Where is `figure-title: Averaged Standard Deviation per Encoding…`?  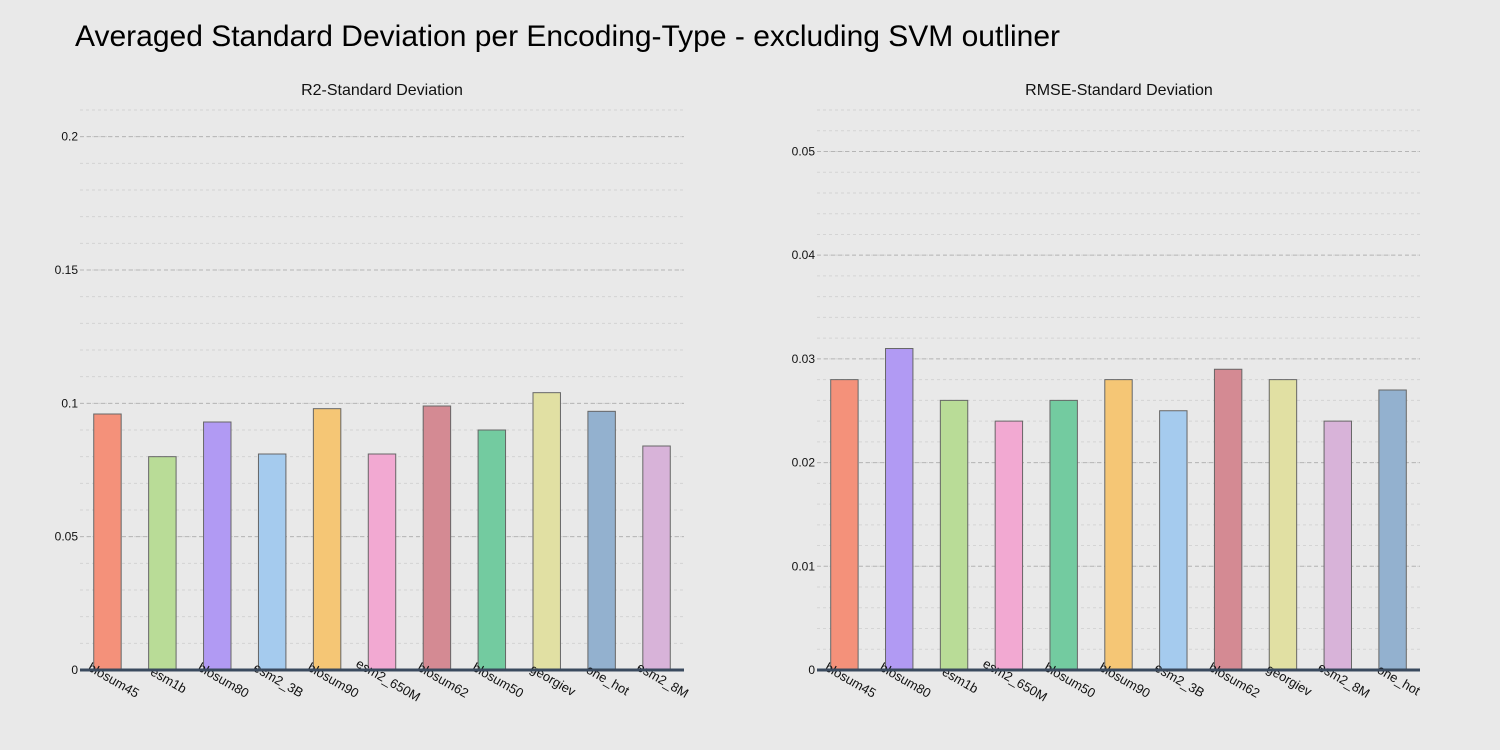 figure-title: Averaged Standard Deviation per Encoding… is located at coordinates (568, 36).